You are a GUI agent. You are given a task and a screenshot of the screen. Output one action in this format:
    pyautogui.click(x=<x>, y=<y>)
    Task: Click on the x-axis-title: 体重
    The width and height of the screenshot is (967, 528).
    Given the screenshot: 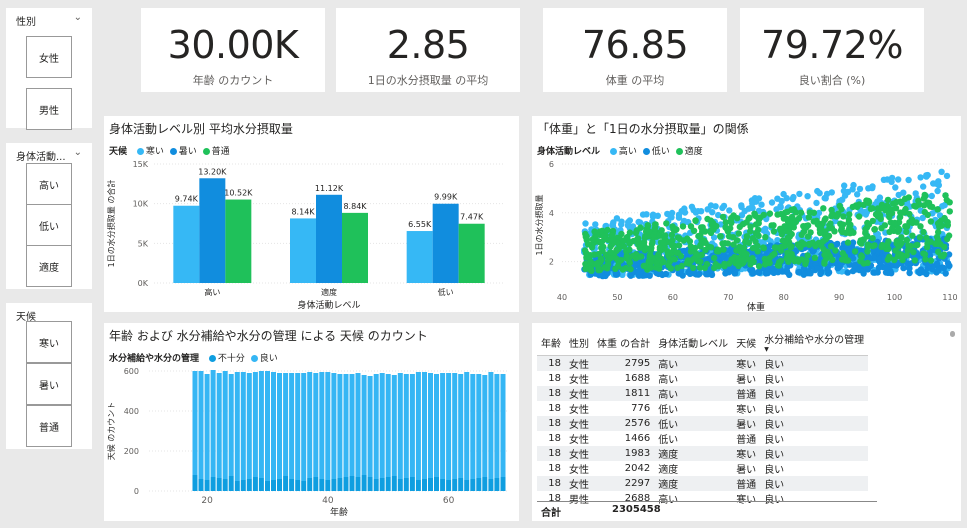 What is the action you would take?
    pyautogui.click(x=756, y=306)
    